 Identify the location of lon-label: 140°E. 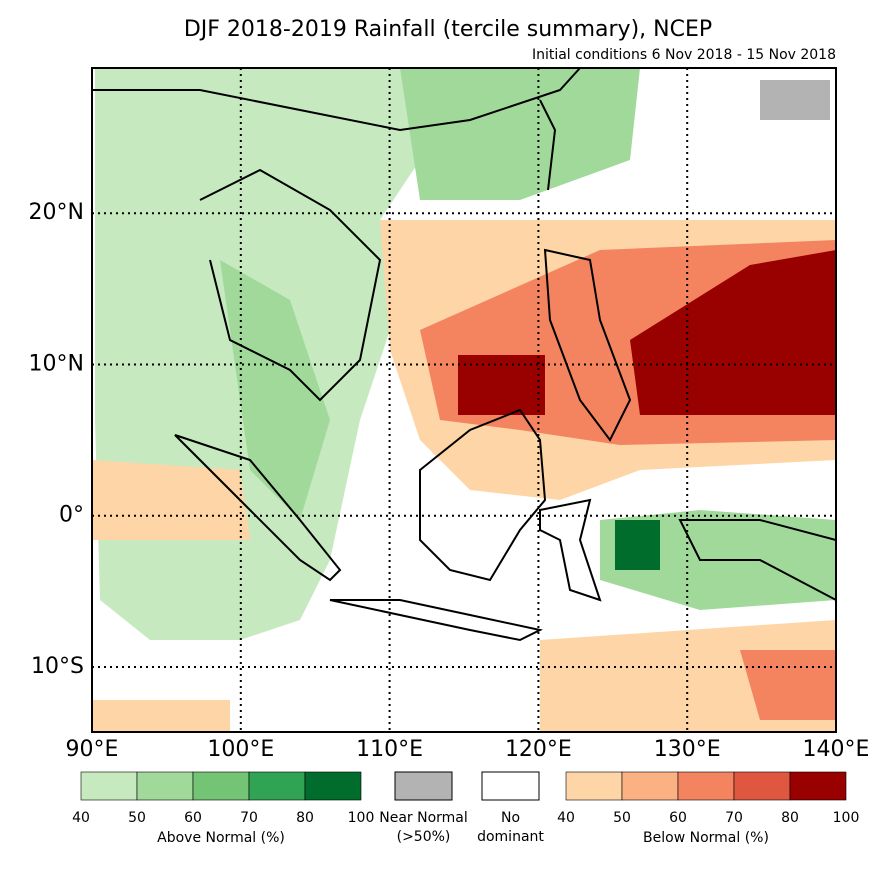
(836, 749).